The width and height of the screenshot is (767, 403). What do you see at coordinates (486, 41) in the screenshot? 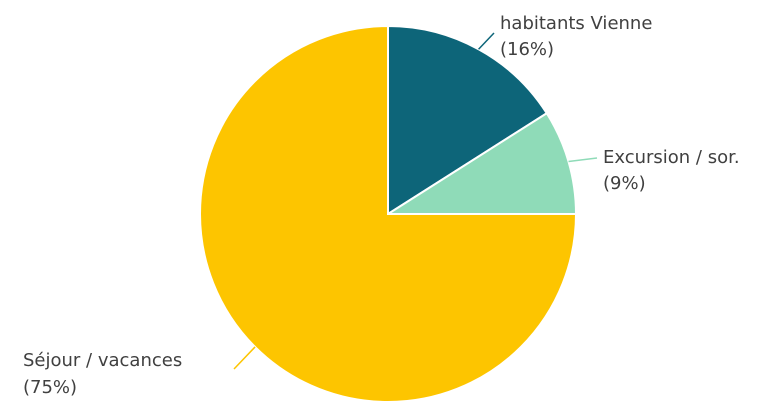
I see `leader-line-habitants` at bounding box center [486, 41].